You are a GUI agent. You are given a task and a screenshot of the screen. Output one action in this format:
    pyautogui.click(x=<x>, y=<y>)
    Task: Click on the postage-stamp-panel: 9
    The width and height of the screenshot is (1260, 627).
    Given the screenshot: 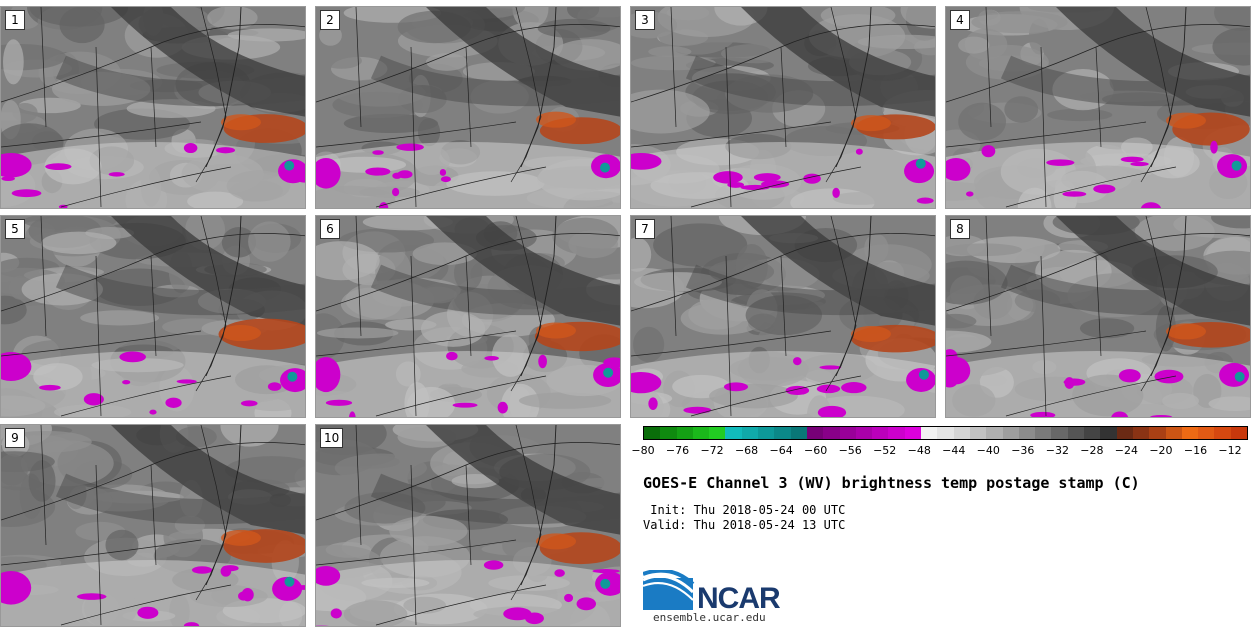 What is the action you would take?
    pyautogui.click(x=153, y=525)
    